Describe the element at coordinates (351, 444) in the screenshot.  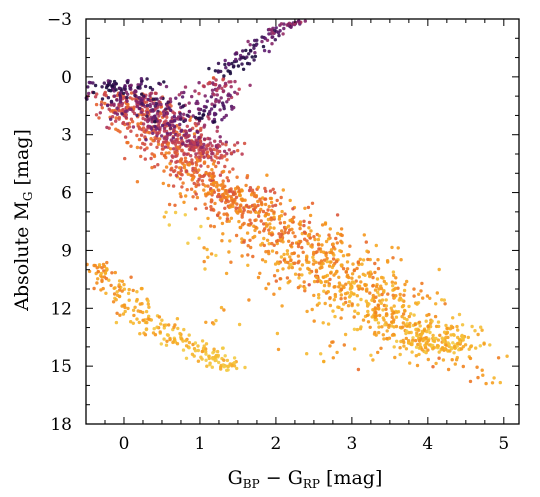
I see `x-tick-label: 3` at that location.